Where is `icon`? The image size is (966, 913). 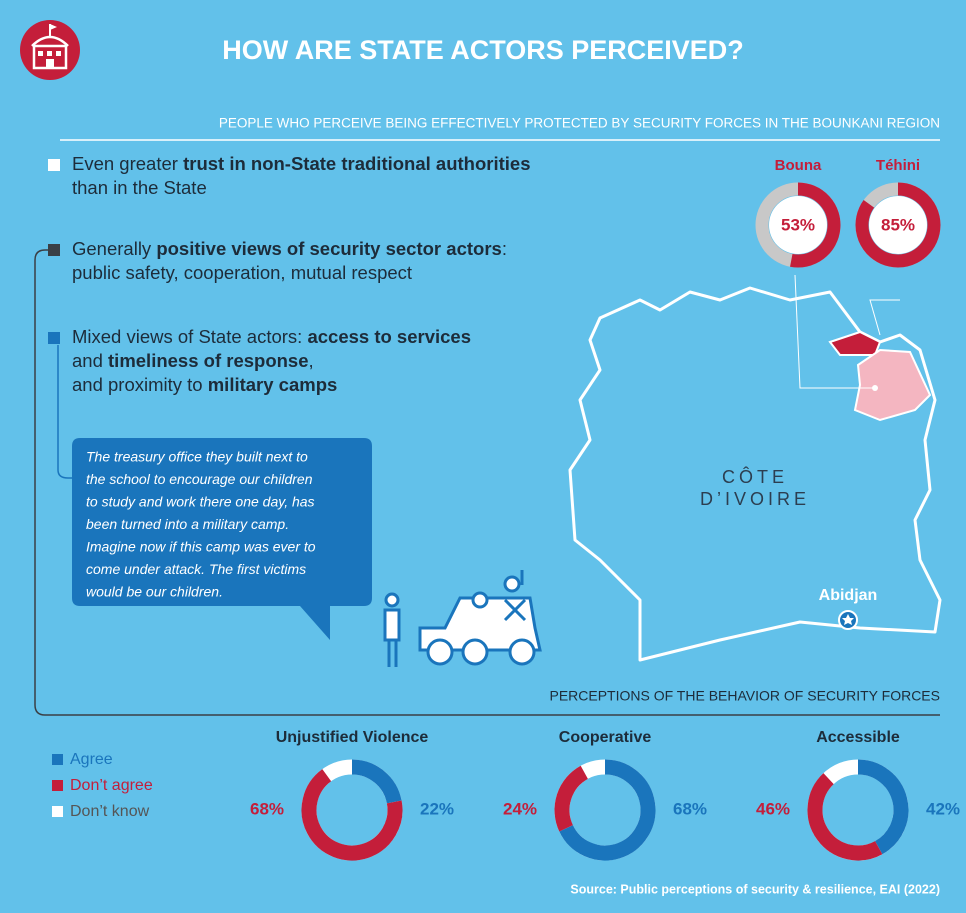 icon is located at coordinates (50, 50).